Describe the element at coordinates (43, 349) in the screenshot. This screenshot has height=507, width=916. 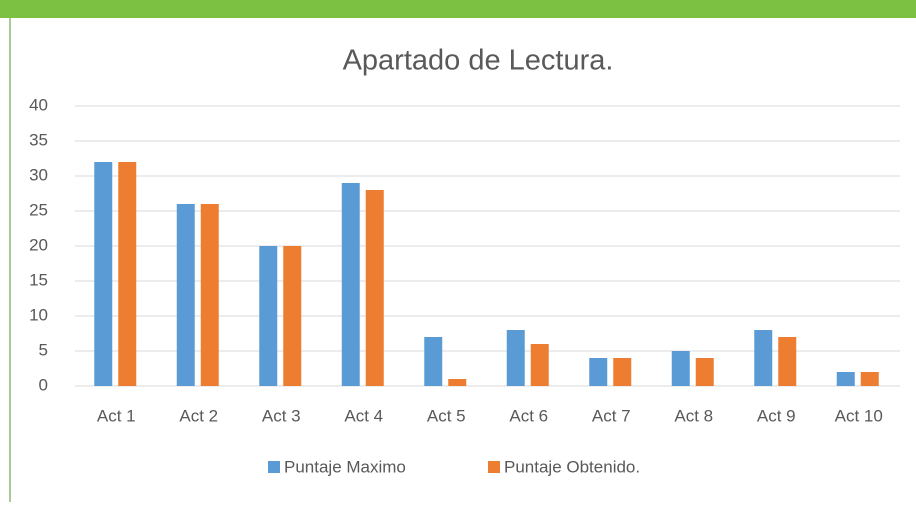
I see `y-tick-label: 5` at that location.